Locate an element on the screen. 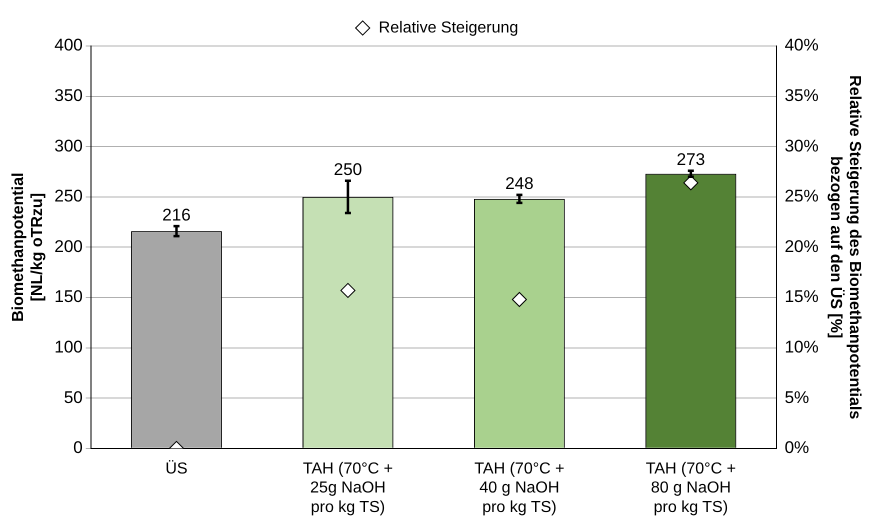  x-tick-label: ÜS is located at coordinates (176, 468).